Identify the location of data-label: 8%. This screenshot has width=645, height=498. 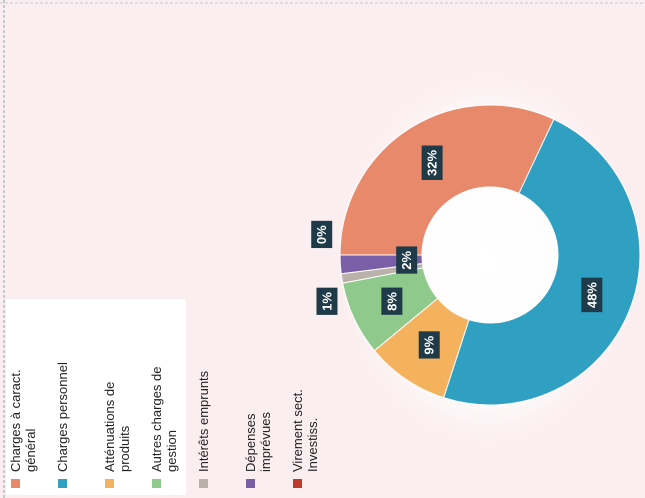
(391, 301).